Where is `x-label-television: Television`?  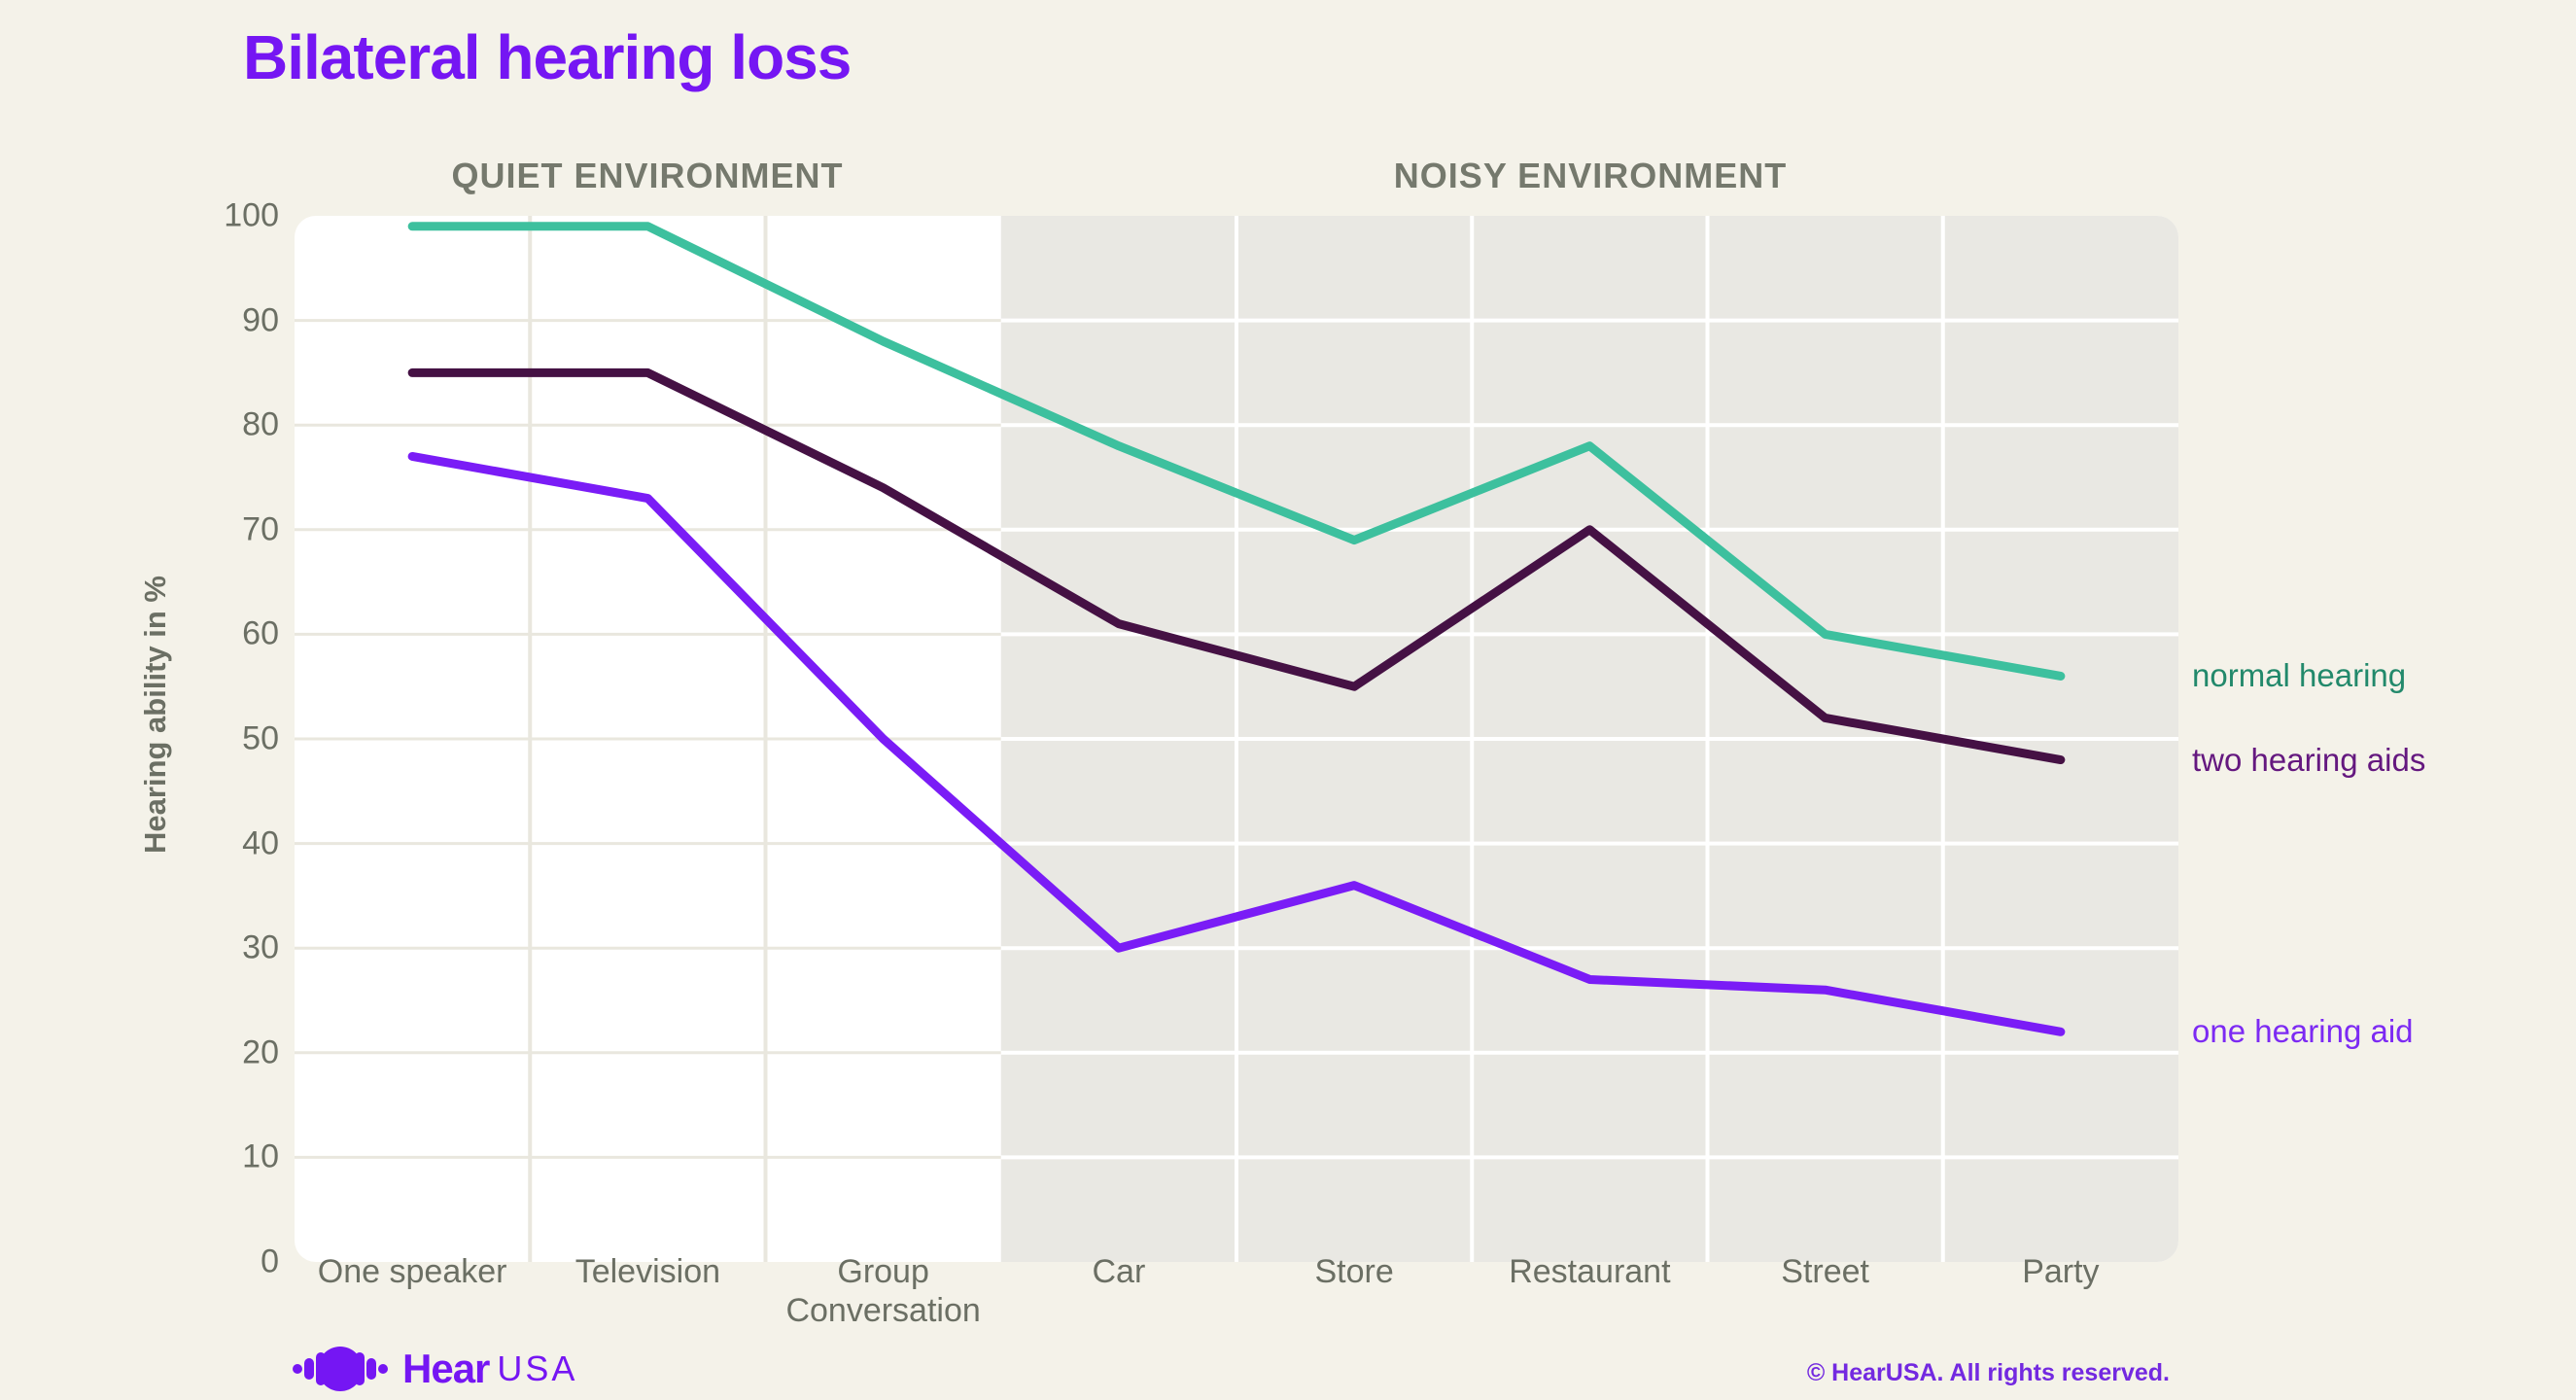
x-label-television: Television is located at coordinates (647, 1271).